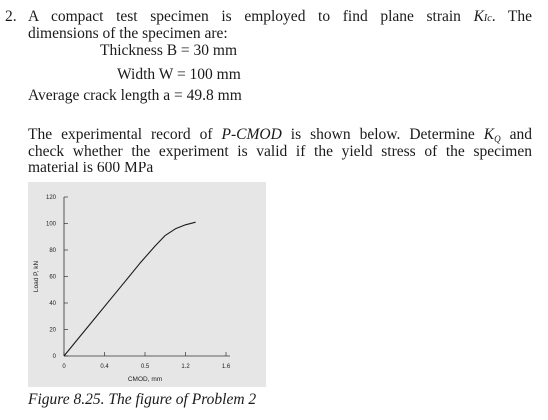 This screenshot has width=548, height=420. What do you see at coordinates (52, 251) in the screenshot?
I see `y-tick-label: 80` at bounding box center [52, 251].